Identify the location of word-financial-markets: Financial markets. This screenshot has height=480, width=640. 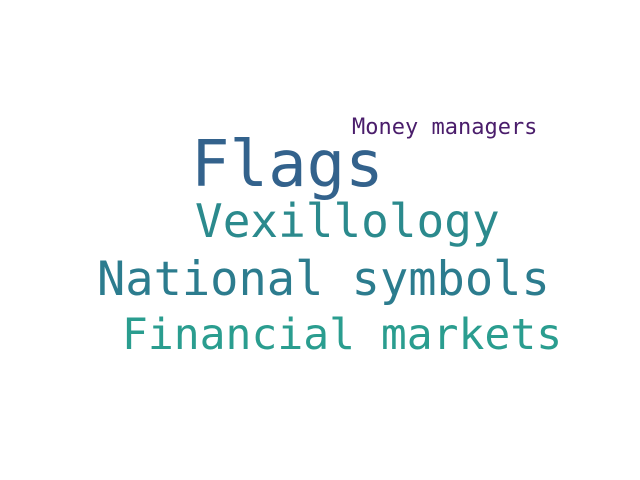
(342, 335).